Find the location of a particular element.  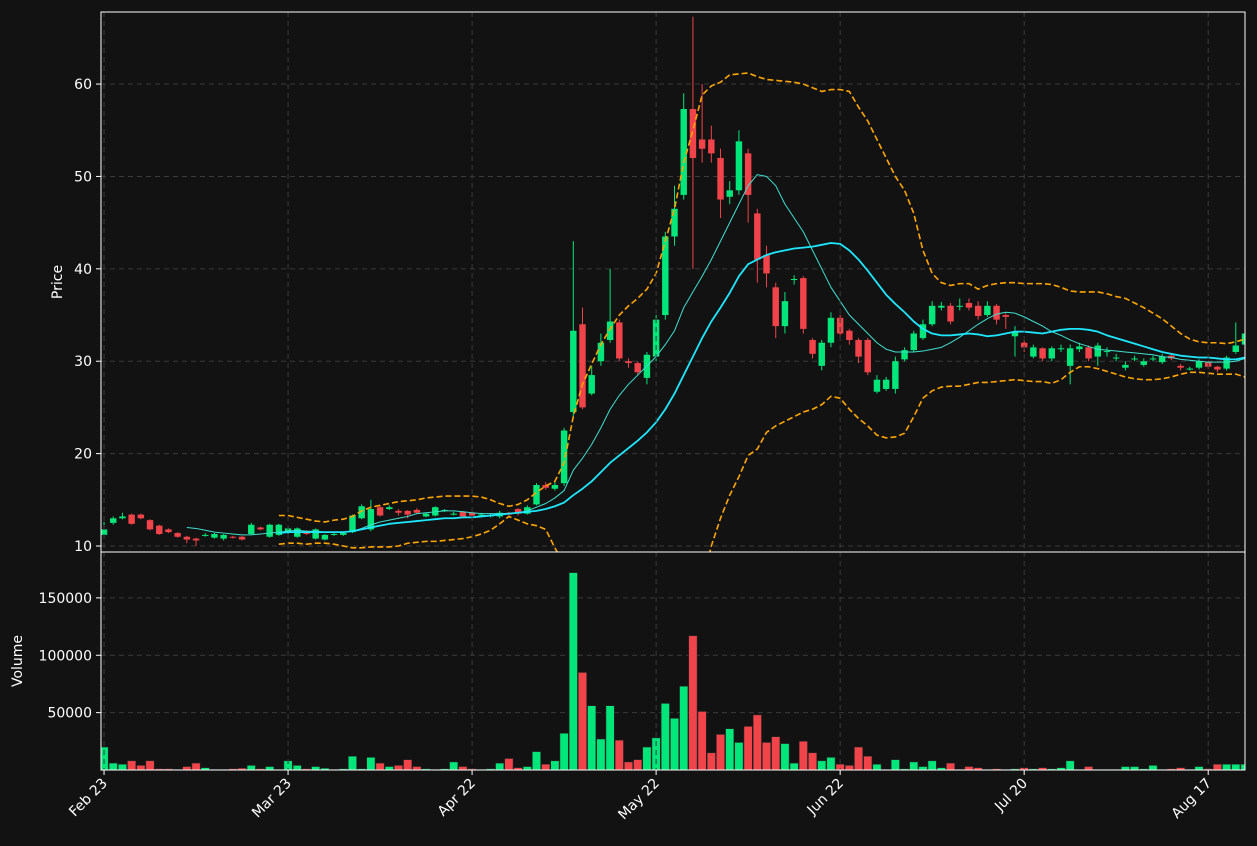

y-tick-label: 60 is located at coordinates (83, 85).